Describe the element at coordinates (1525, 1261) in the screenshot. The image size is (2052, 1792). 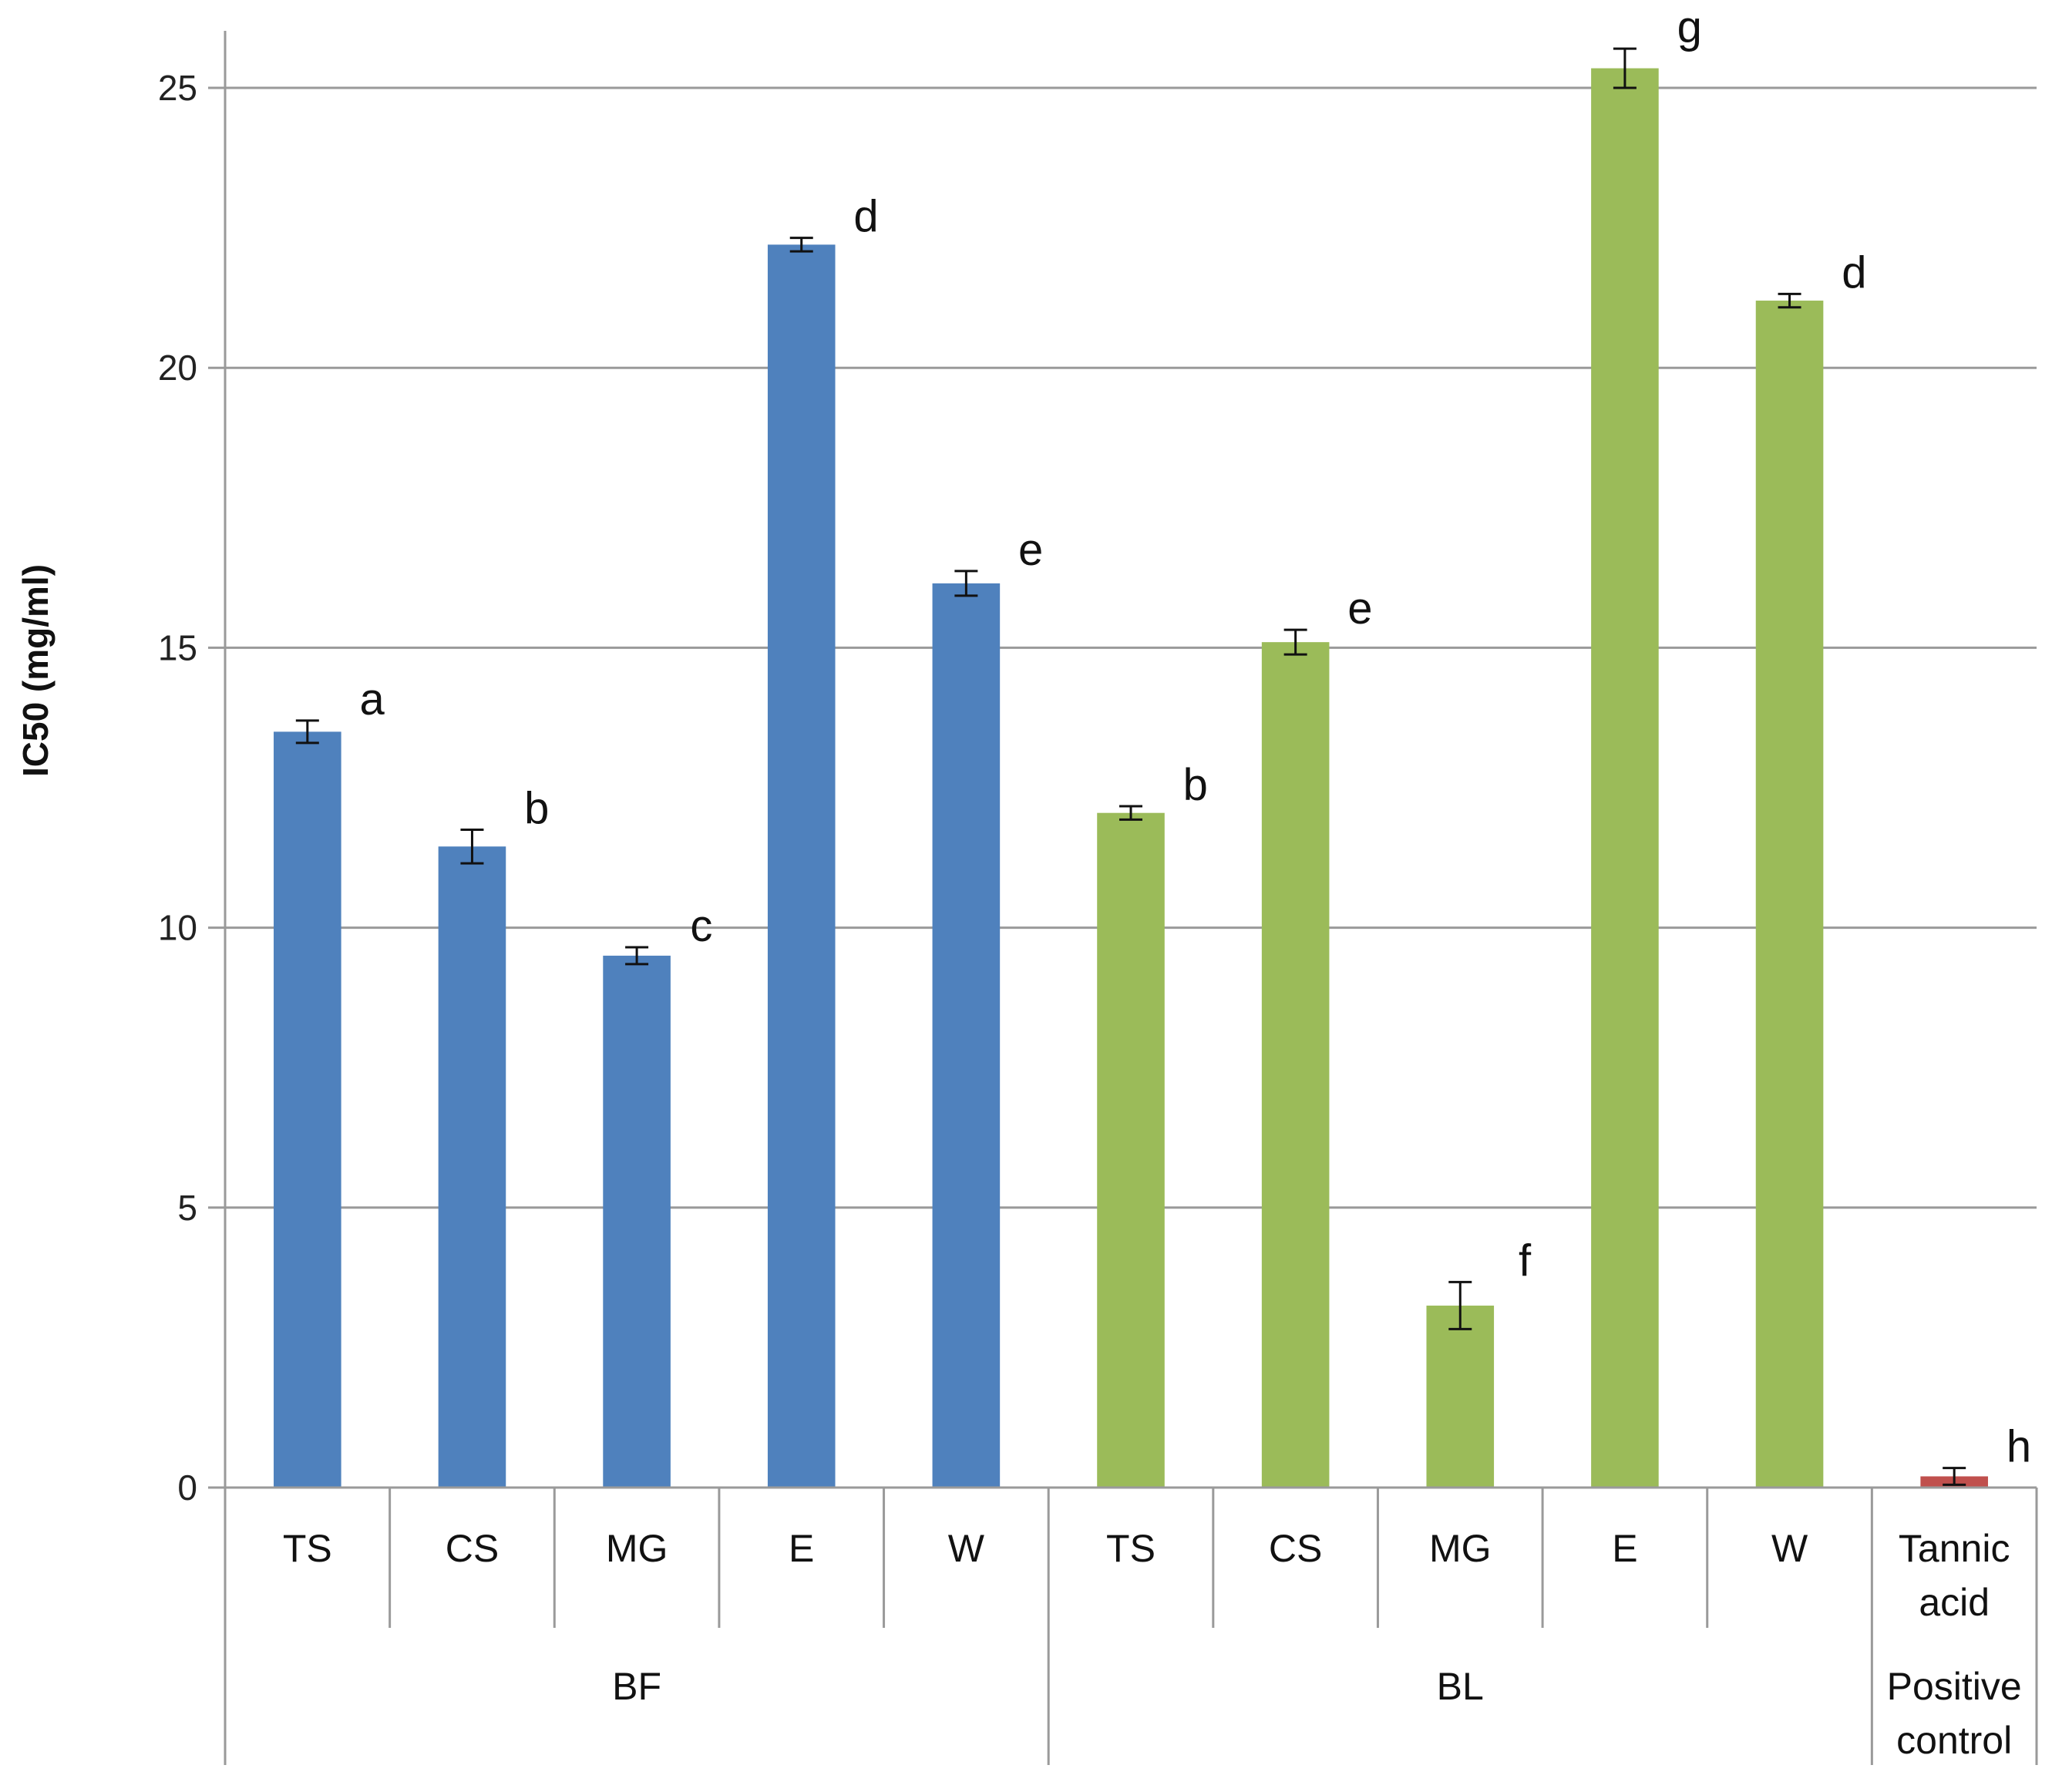
I see `significance-letter-7: f` at that location.